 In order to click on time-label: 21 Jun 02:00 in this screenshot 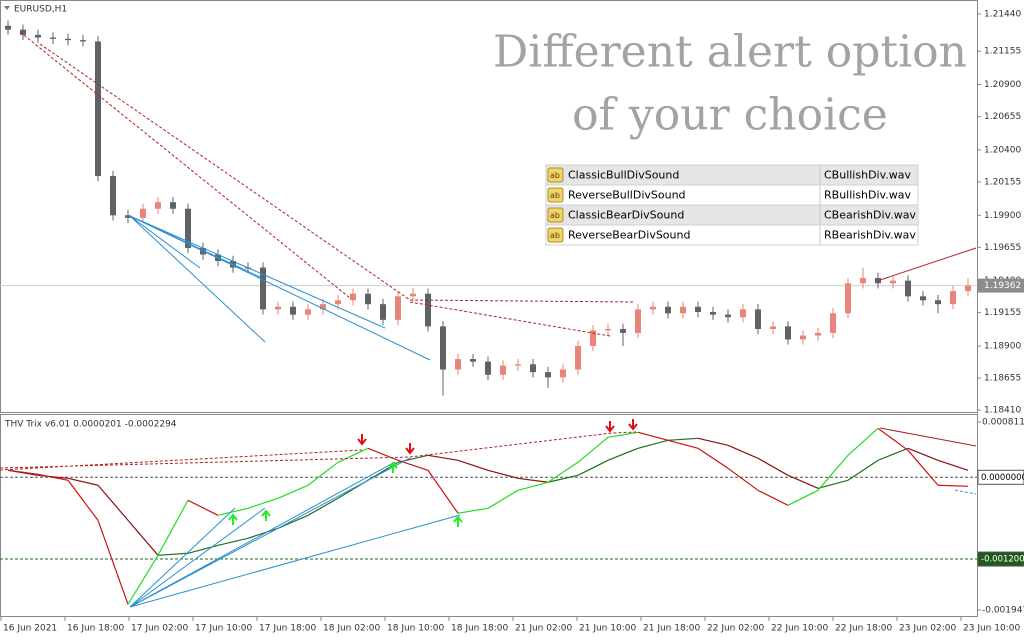, I will do `click(543, 629)`.